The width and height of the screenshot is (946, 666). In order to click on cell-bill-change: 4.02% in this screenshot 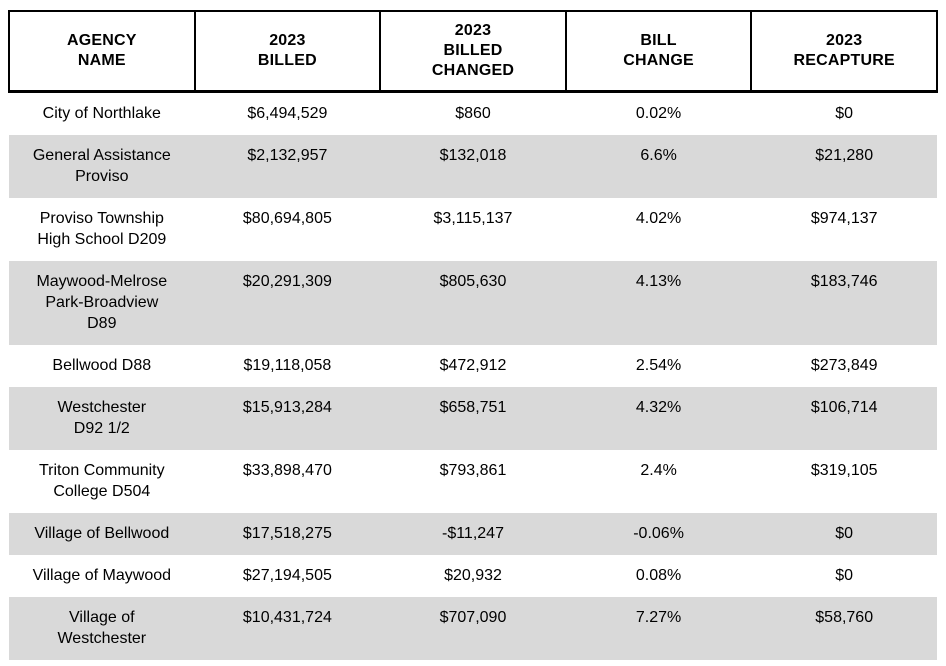, I will do `click(658, 218)`.